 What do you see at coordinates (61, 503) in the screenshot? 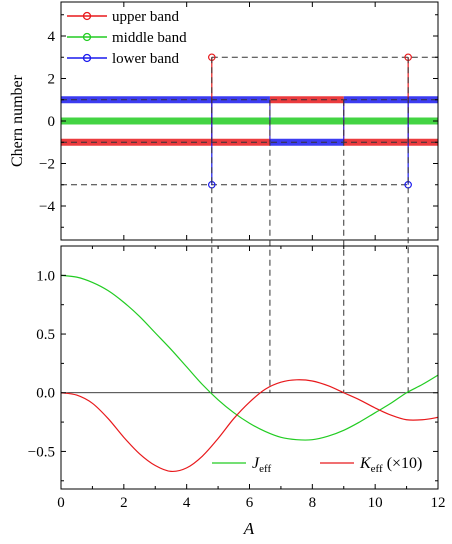
I see `xtick-label-0: 0` at bounding box center [61, 503].